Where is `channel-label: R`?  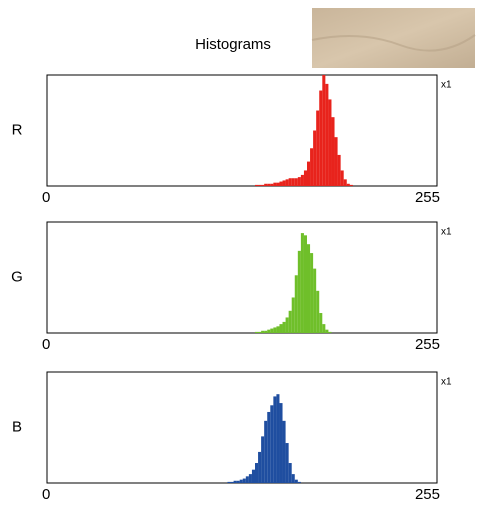 channel-label: R is located at coordinates (17, 129).